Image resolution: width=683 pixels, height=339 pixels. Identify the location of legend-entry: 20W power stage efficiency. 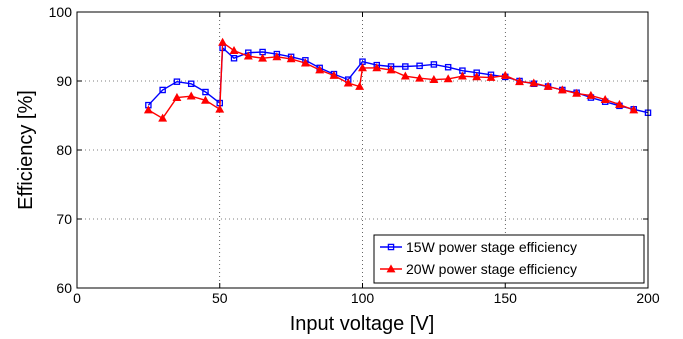
(478, 269).